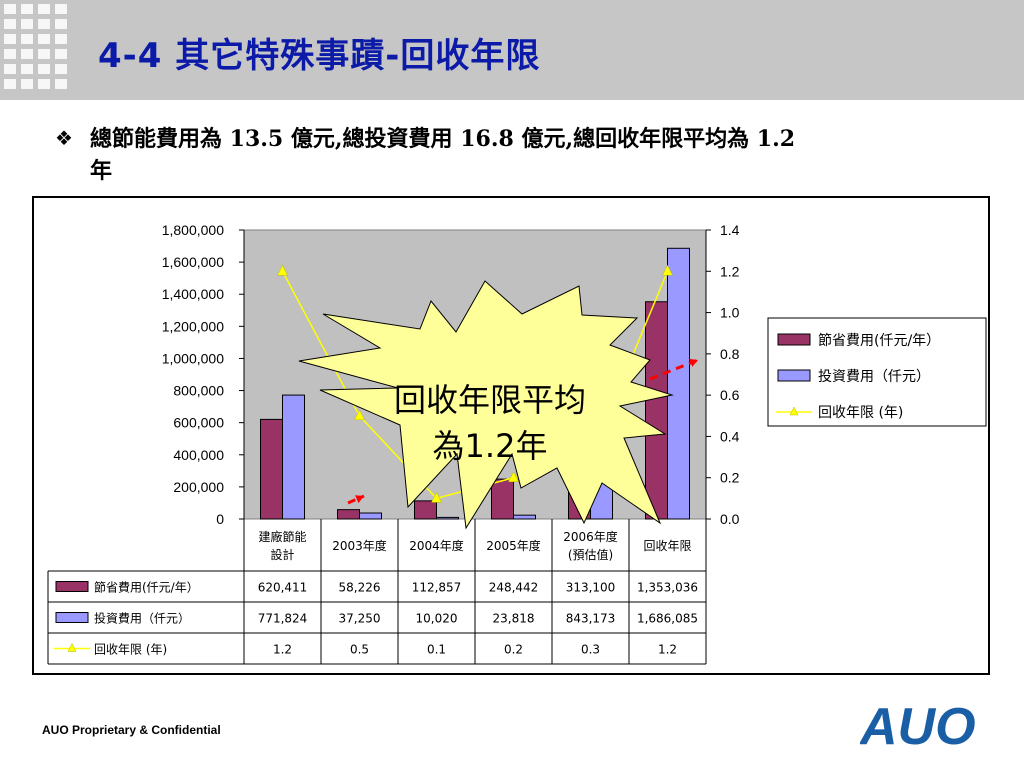 The height and width of the screenshot is (768, 1024). I want to click on y-left-tick-label: 400,000, so click(198, 455).